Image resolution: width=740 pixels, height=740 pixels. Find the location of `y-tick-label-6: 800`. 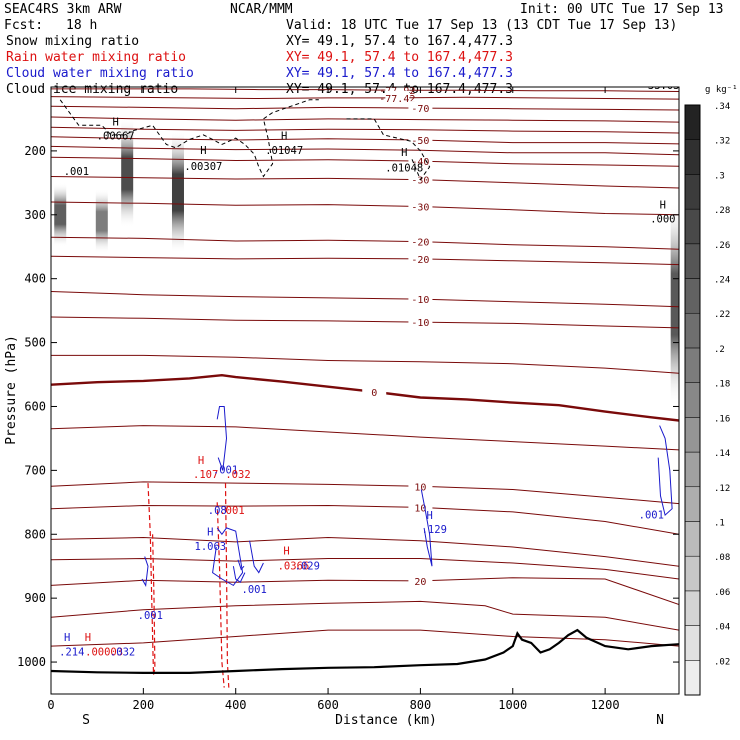

y-tick-label-6: 800 is located at coordinates (35, 534).